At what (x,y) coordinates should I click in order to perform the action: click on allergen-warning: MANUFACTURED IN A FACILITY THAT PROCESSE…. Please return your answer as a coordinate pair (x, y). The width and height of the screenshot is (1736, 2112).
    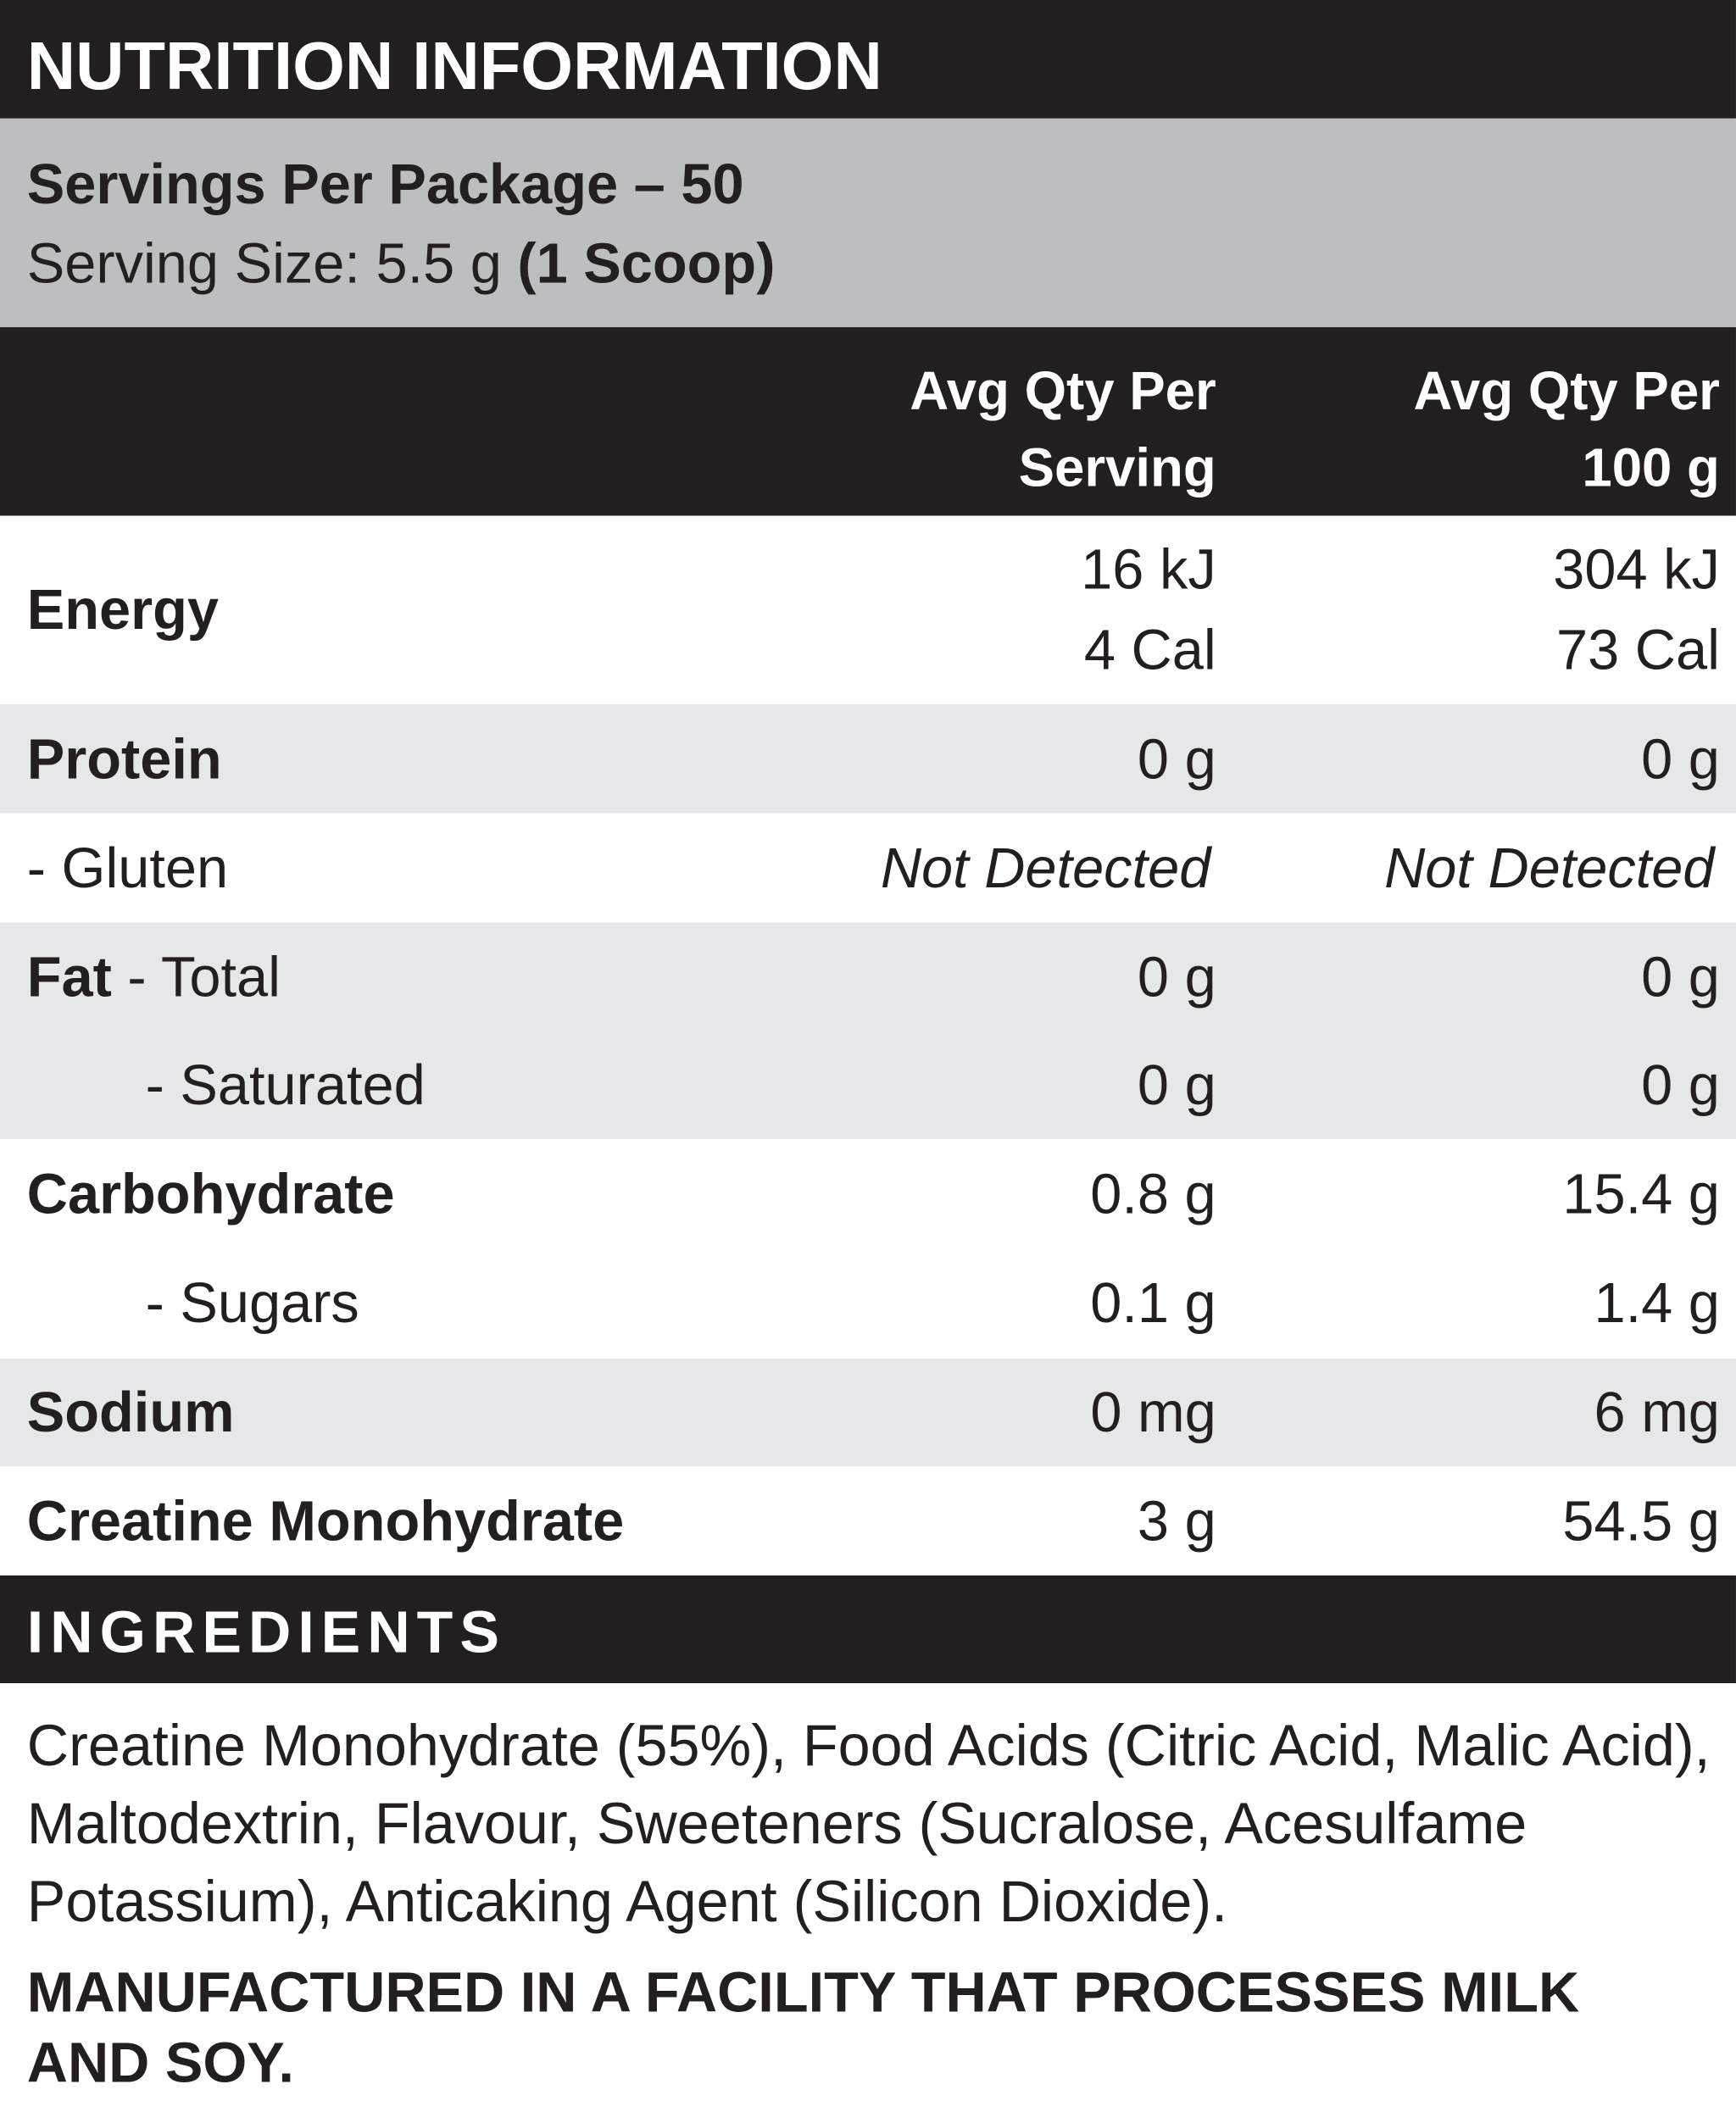
    Looking at the image, I should click on (803, 2027).